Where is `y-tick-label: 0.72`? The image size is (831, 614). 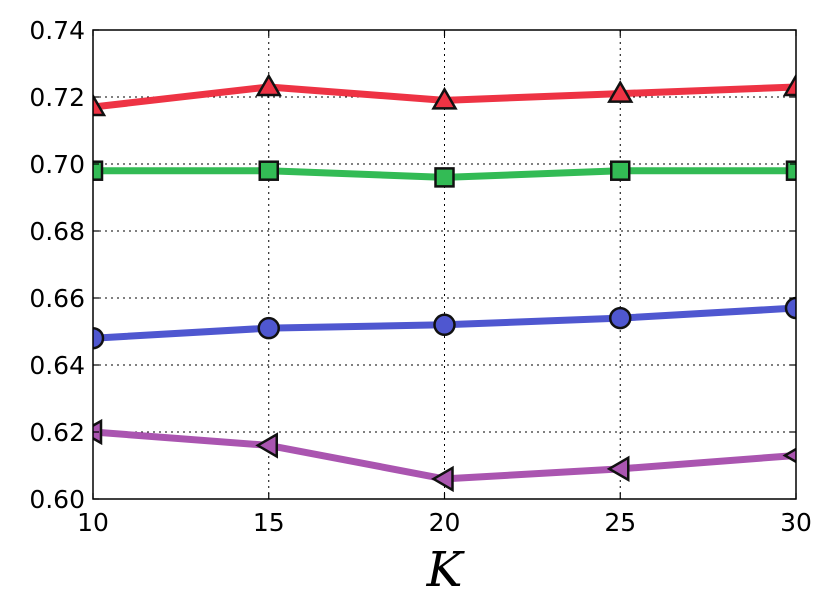
y-tick-label: 0.72 is located at coordinates (57, 97).